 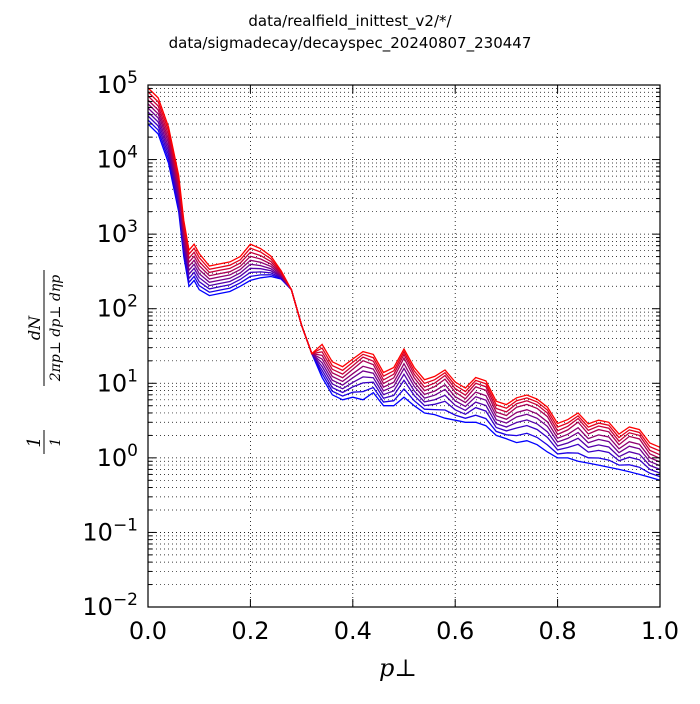 I want to click on x-tick-label: 1.0, so click(x=660, y=631).